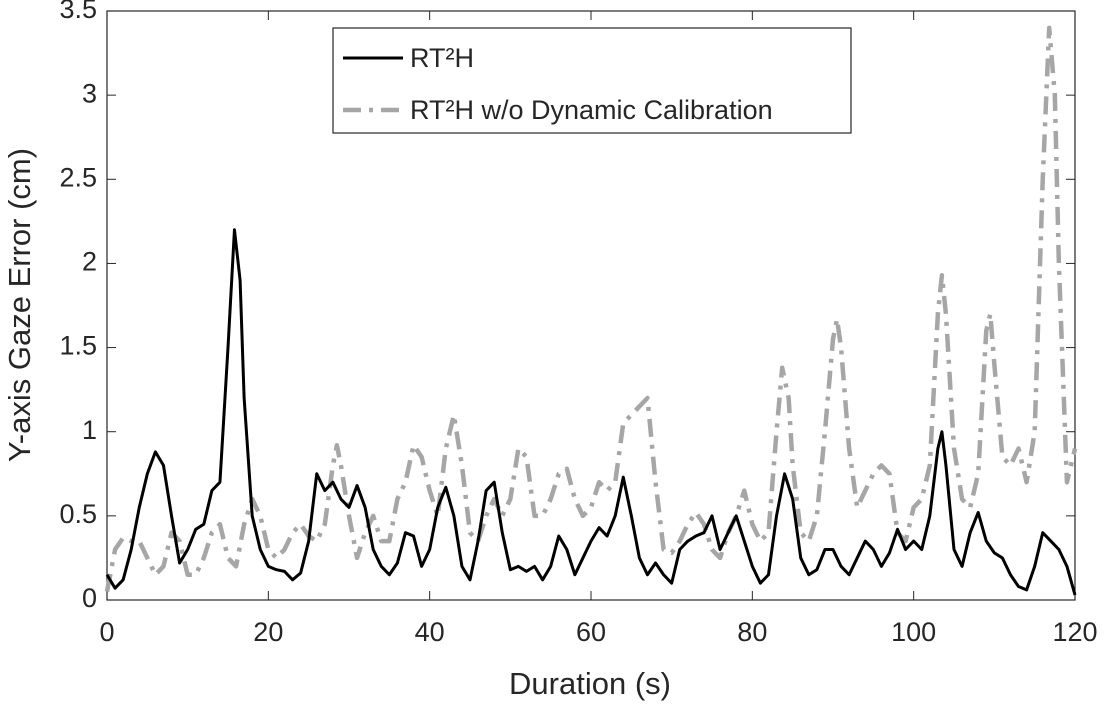 This screenshot has width=1104, height=707. I want to click on y-axis-label: Y-axis Gaze Error (cm), so click(19, 305).